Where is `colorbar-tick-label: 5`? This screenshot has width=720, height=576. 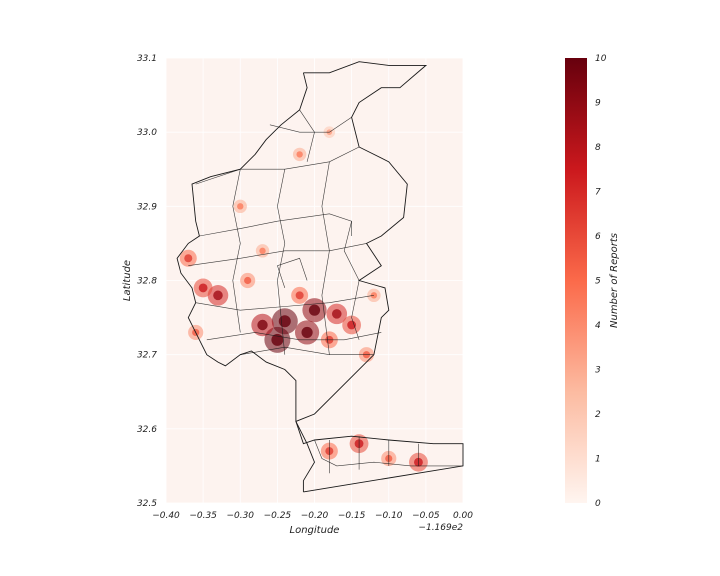 colorbar-tick-label: 5 is located at coordinates (598, 282).